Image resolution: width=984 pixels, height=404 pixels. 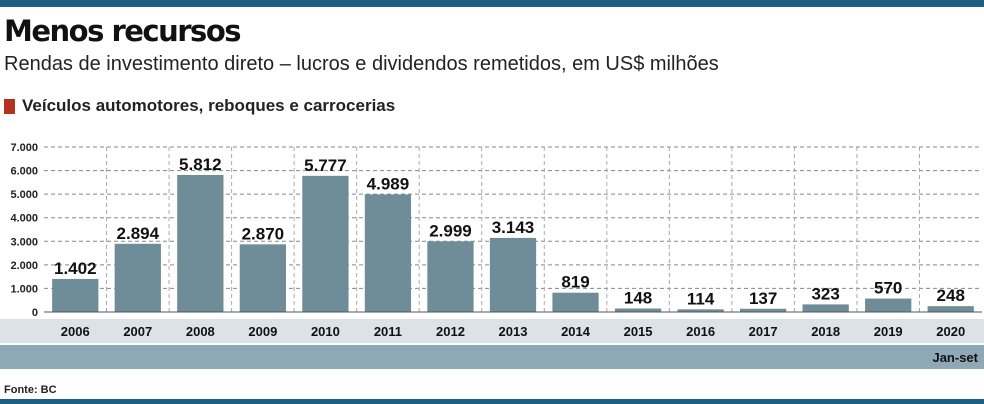 What do you see at coordinates (262, 331) in the screenshot?
I see `x-tick-label: 2009` at bounding box center [262, 331].